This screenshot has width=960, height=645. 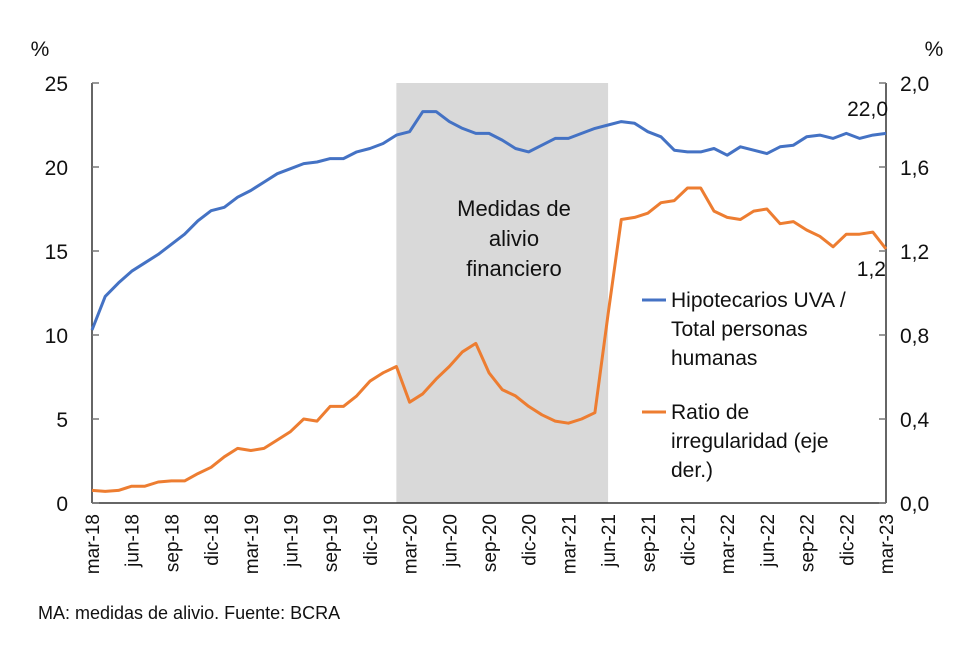 What do you see at coordinates (649, 543) in the screenshot?
I see `x-tick-label: sep-21` at bounding box center [649, 543].